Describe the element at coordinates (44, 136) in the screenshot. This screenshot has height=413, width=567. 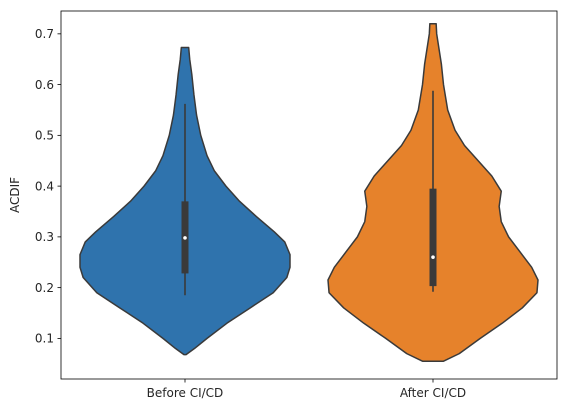
I see `y-tick-label: 0.5` at that location.